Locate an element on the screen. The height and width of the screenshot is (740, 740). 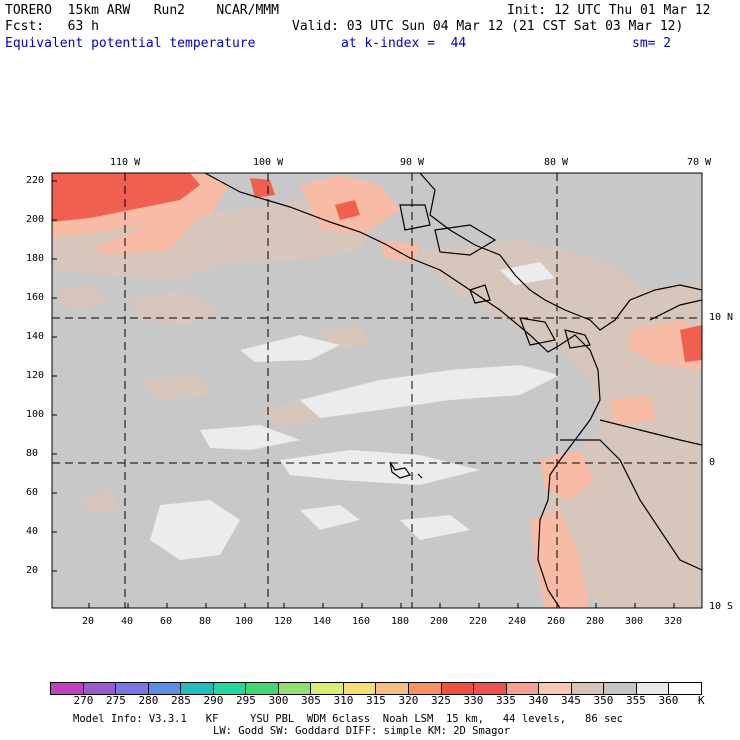
lon-label-80w: 80 W is located at coordinates (556, 162).